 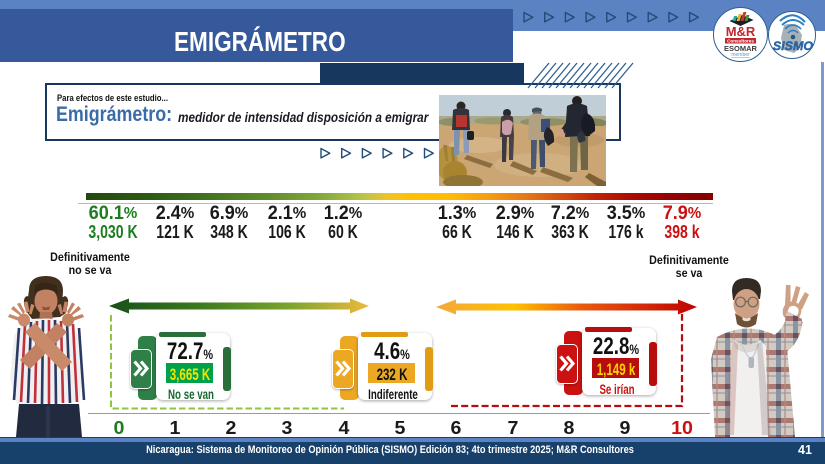 What do you see at coordinates (741, 31) in the screenshot?
I see `svg-text: M&R` at bounding box center [741, 31].